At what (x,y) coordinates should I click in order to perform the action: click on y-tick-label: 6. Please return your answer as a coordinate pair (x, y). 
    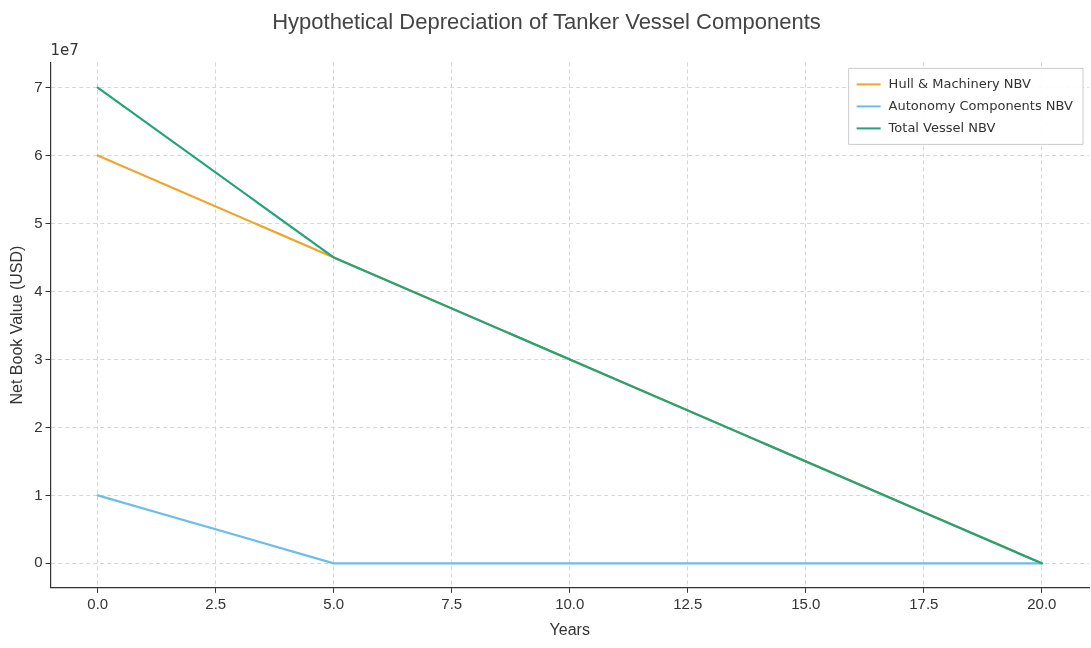
    Looking at the image, I should click on (38, 154).